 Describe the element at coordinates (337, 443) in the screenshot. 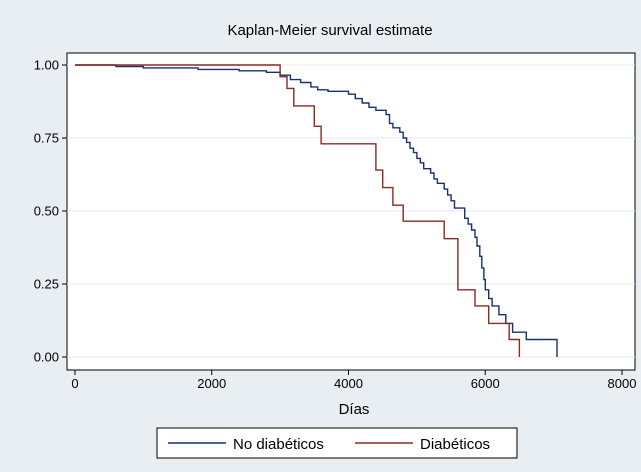

I see `legend: No diabéticos Diabéticos` at that location.